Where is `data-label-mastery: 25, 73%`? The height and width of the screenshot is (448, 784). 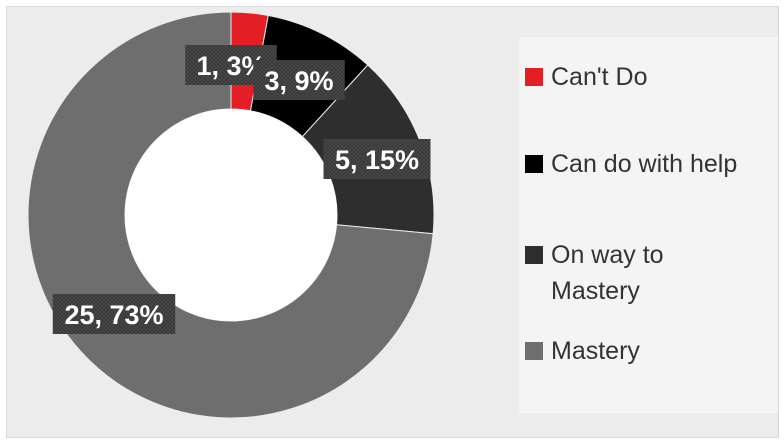
data-label-mastery: 25, 73% is located at coordinates (114, 314).